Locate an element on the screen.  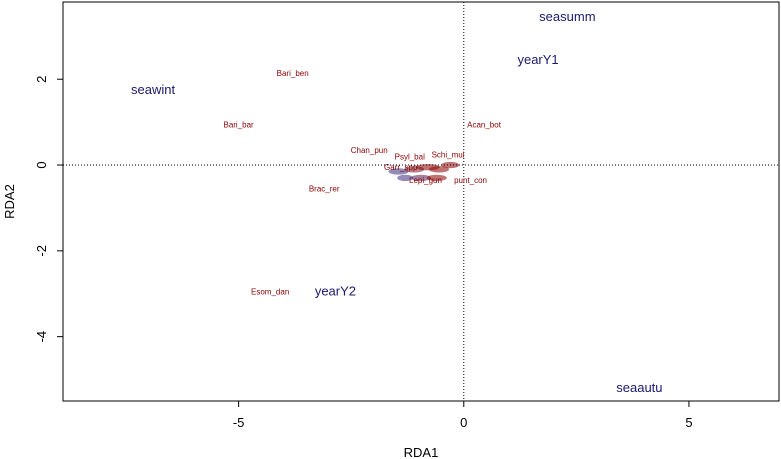
x-axis-title: RDA1 is located at coordinates (421, 452).